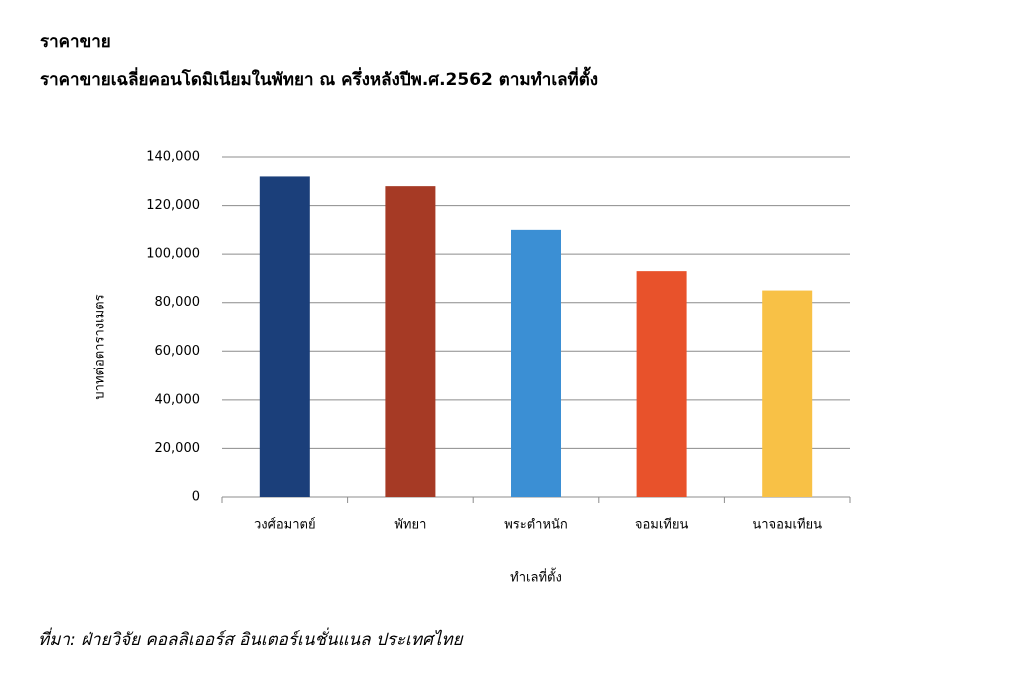  Describe the element at coordinates (173, 157) in the screenshot. I see `y-tick-label: 140,000` at that location.